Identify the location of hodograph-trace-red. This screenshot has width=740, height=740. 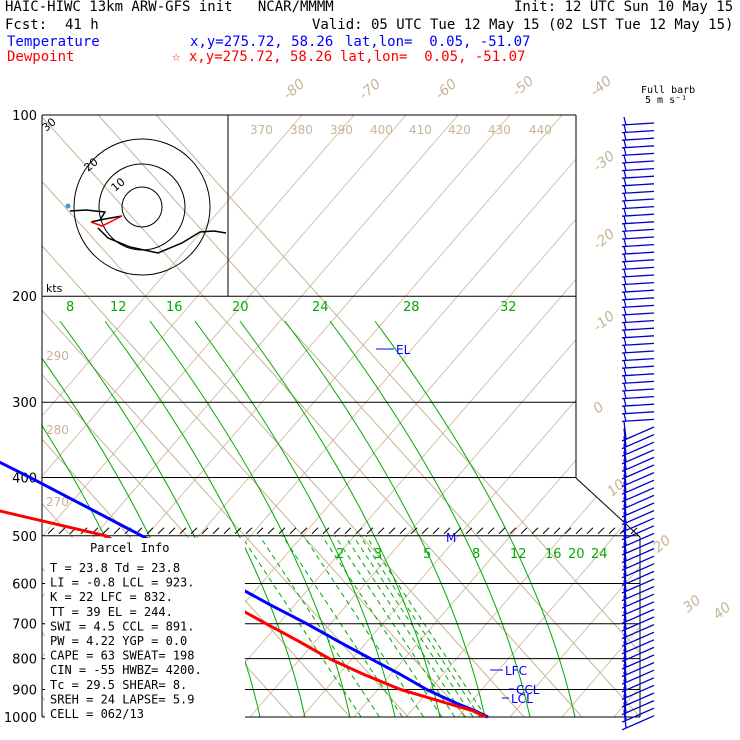
(106, 221).